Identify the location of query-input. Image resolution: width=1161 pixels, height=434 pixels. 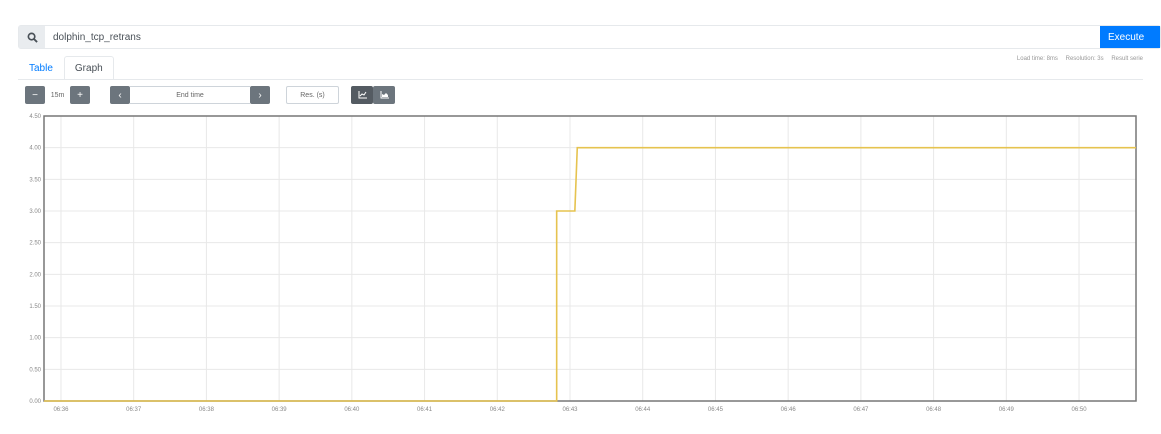
(572, 37).